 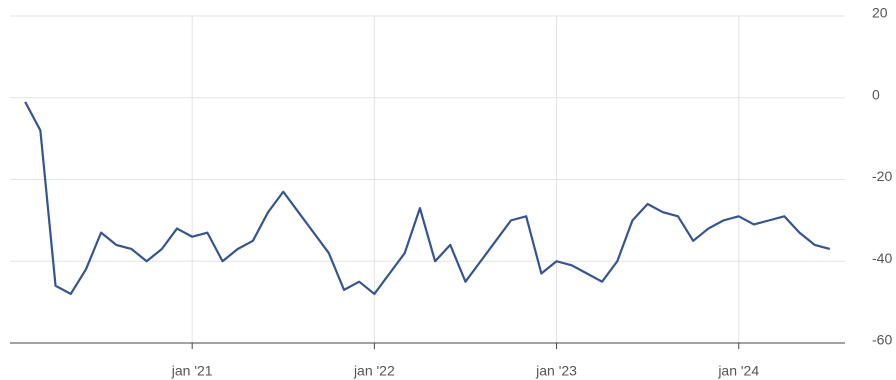 I want to click on y-tick-label: -20, so click(x=882, y=176).